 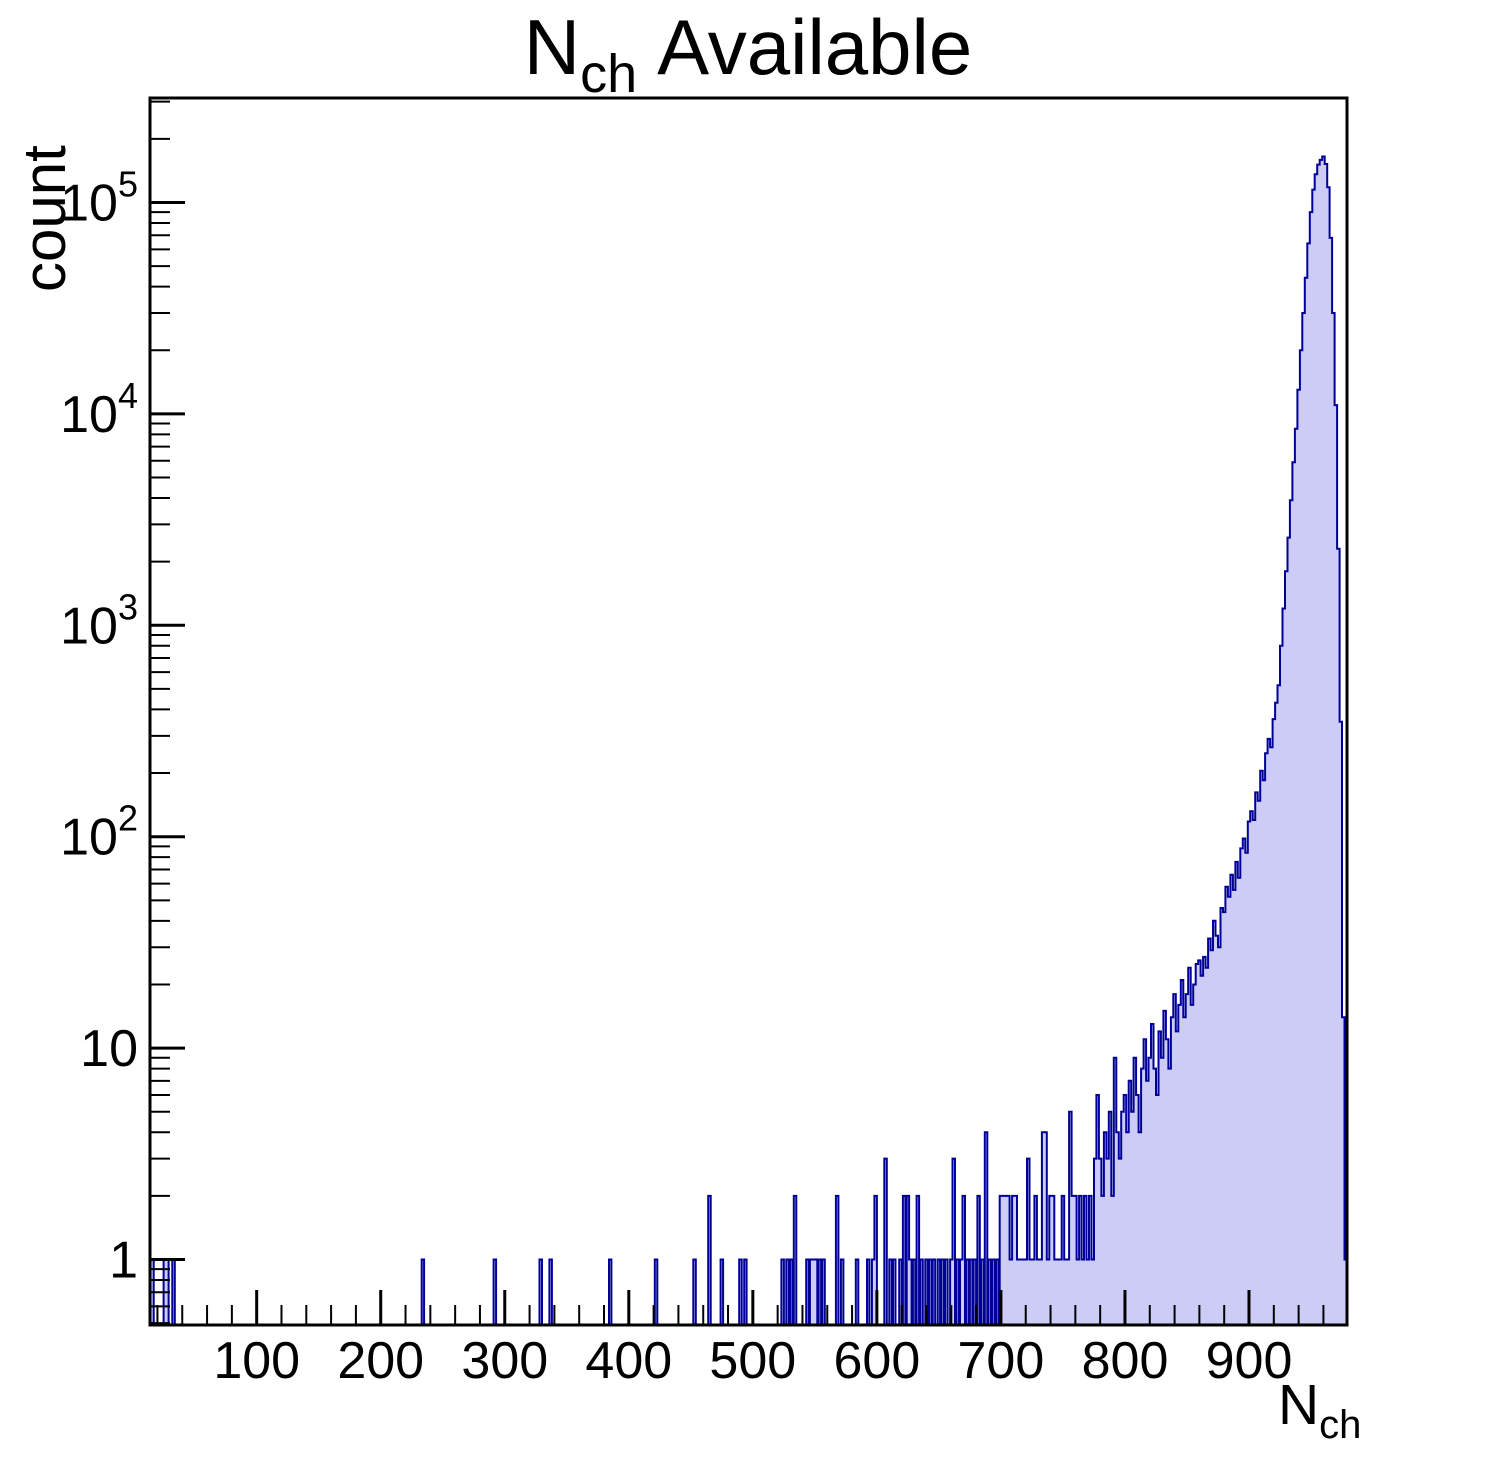 I want to click on chart-title: Nch Available, so click(x=748, y=53).